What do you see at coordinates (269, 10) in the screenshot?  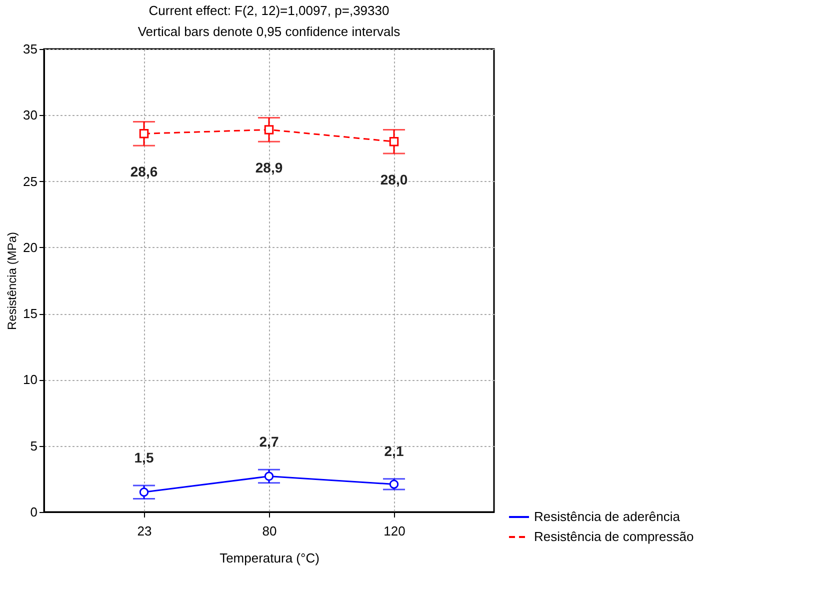 I see `chart-title: Current effect: F(2, 12)=1,0097, p=,39330` at bounding box center [269, 10].